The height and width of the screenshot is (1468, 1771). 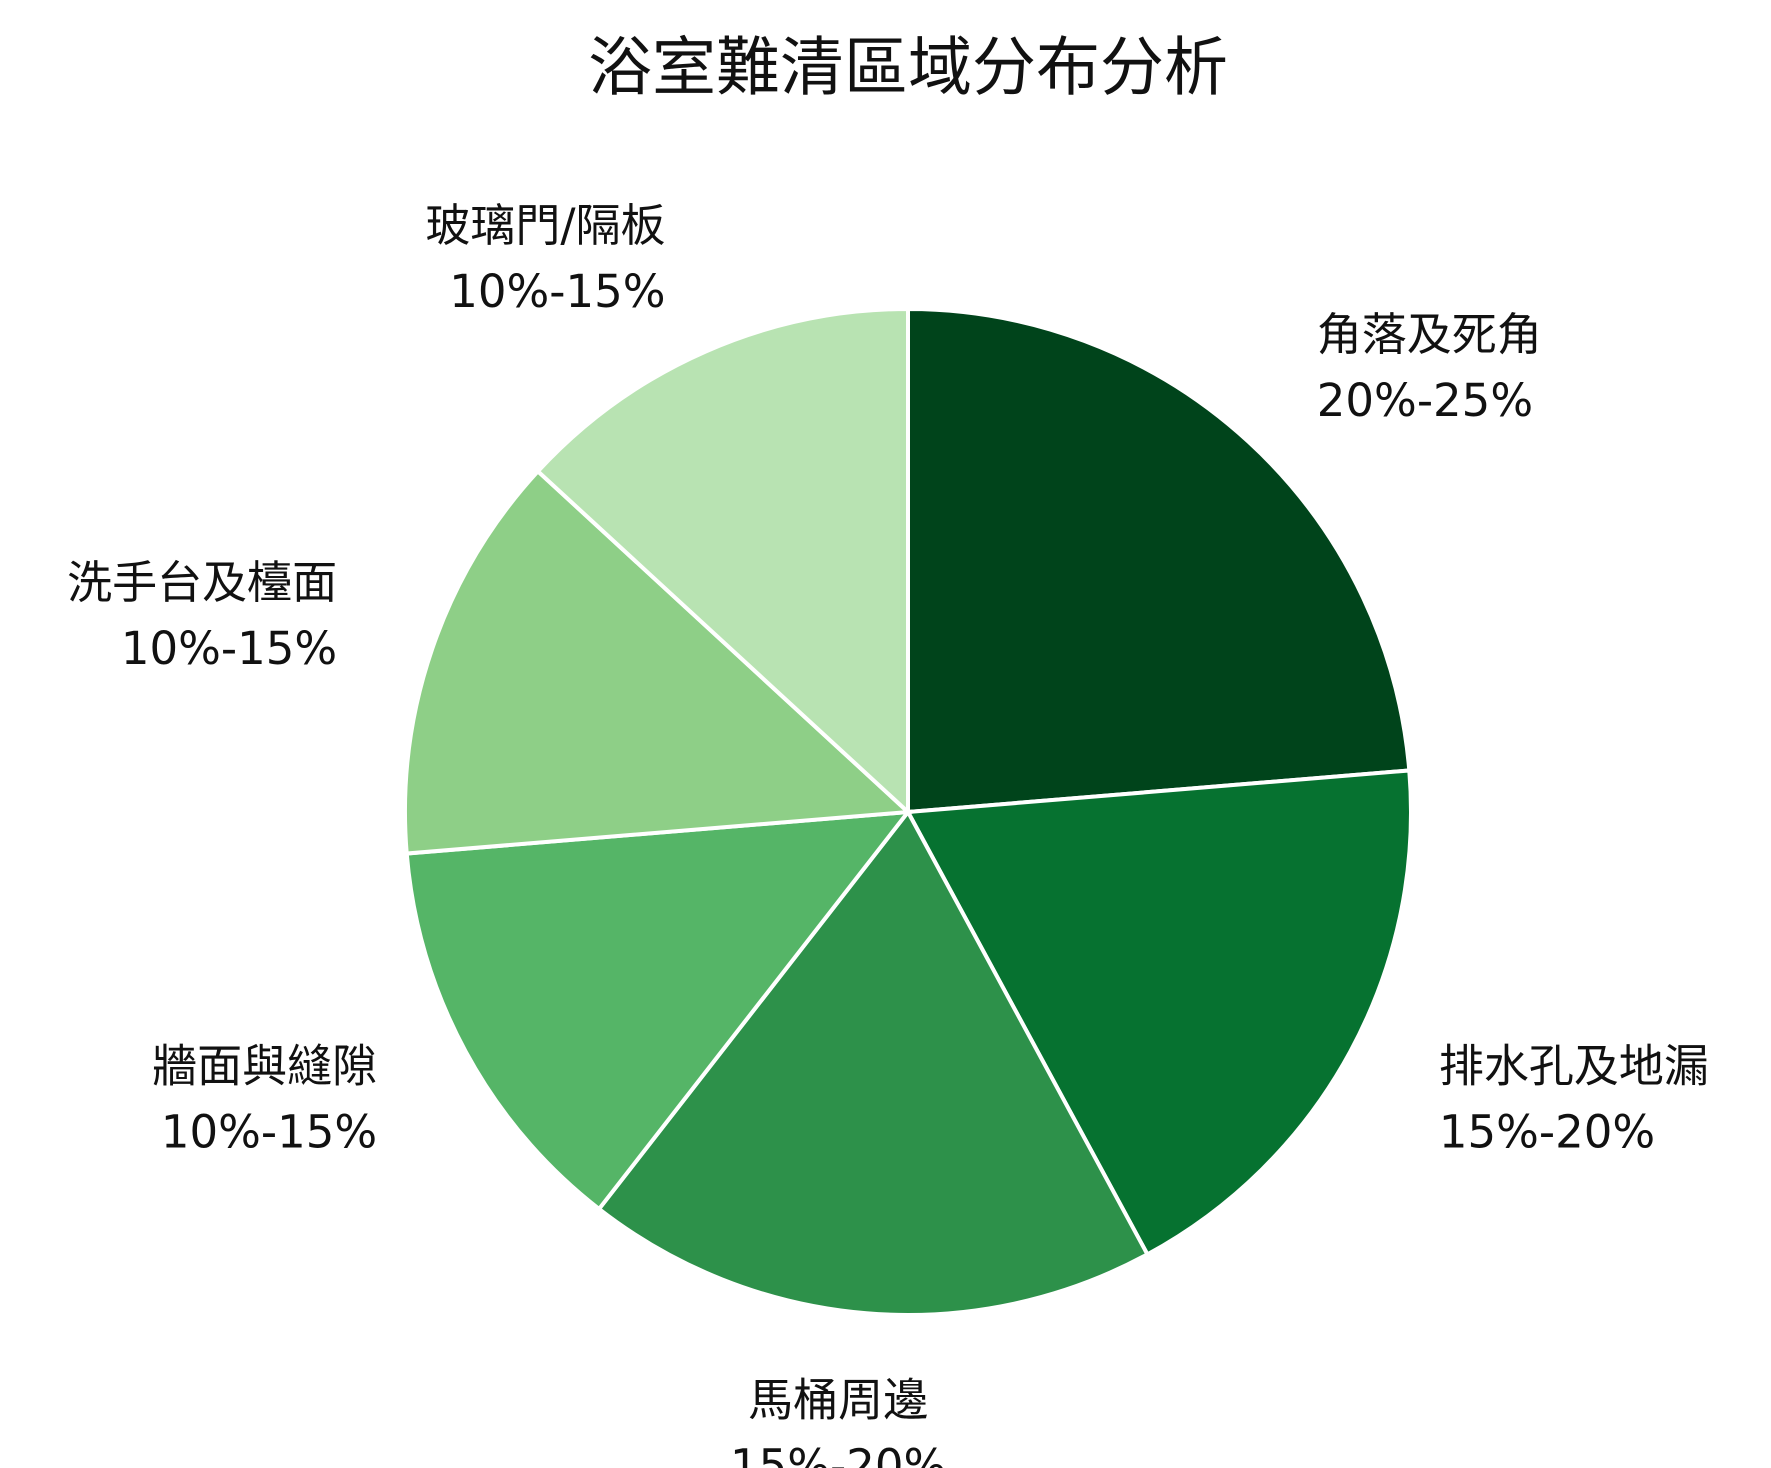 I want to click on chart-title: 浴室難清區域分布分析, so click(x=908, y=69).